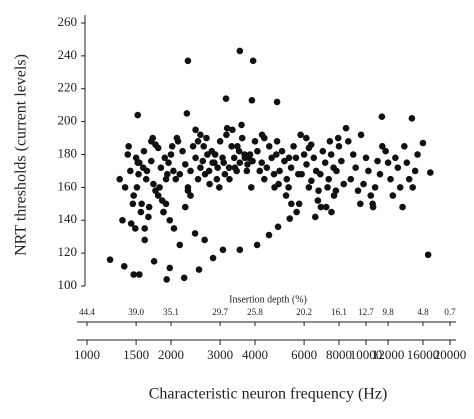 The height and width of the screenshot is (419, 474). Describe the element at coordinates (339, 354) in the screenshot. I see `x-tick-label: 8000` at that location.